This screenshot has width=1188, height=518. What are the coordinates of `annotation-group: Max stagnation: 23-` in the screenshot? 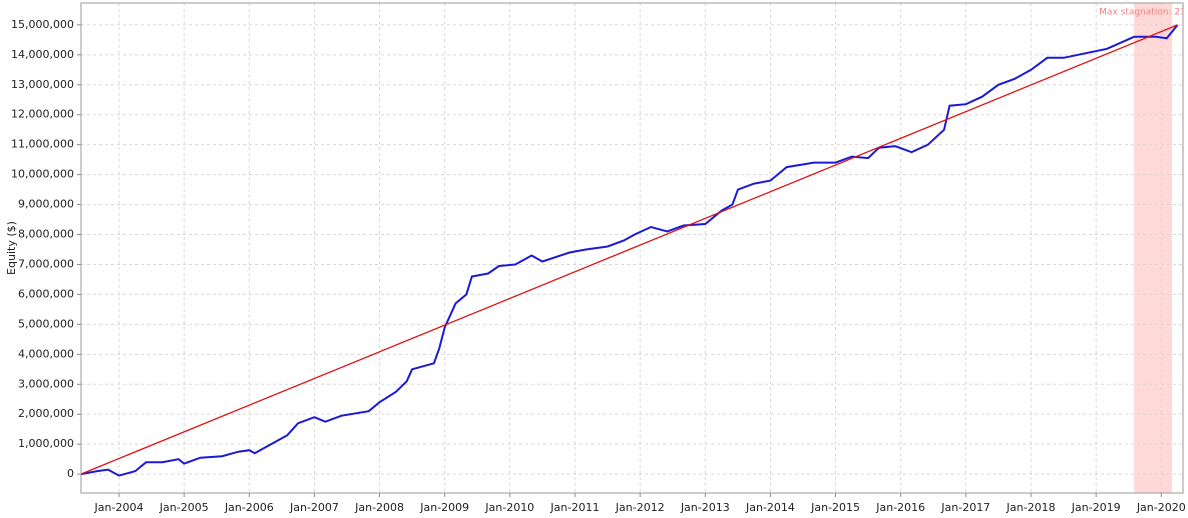 It's located at (1143, 13).